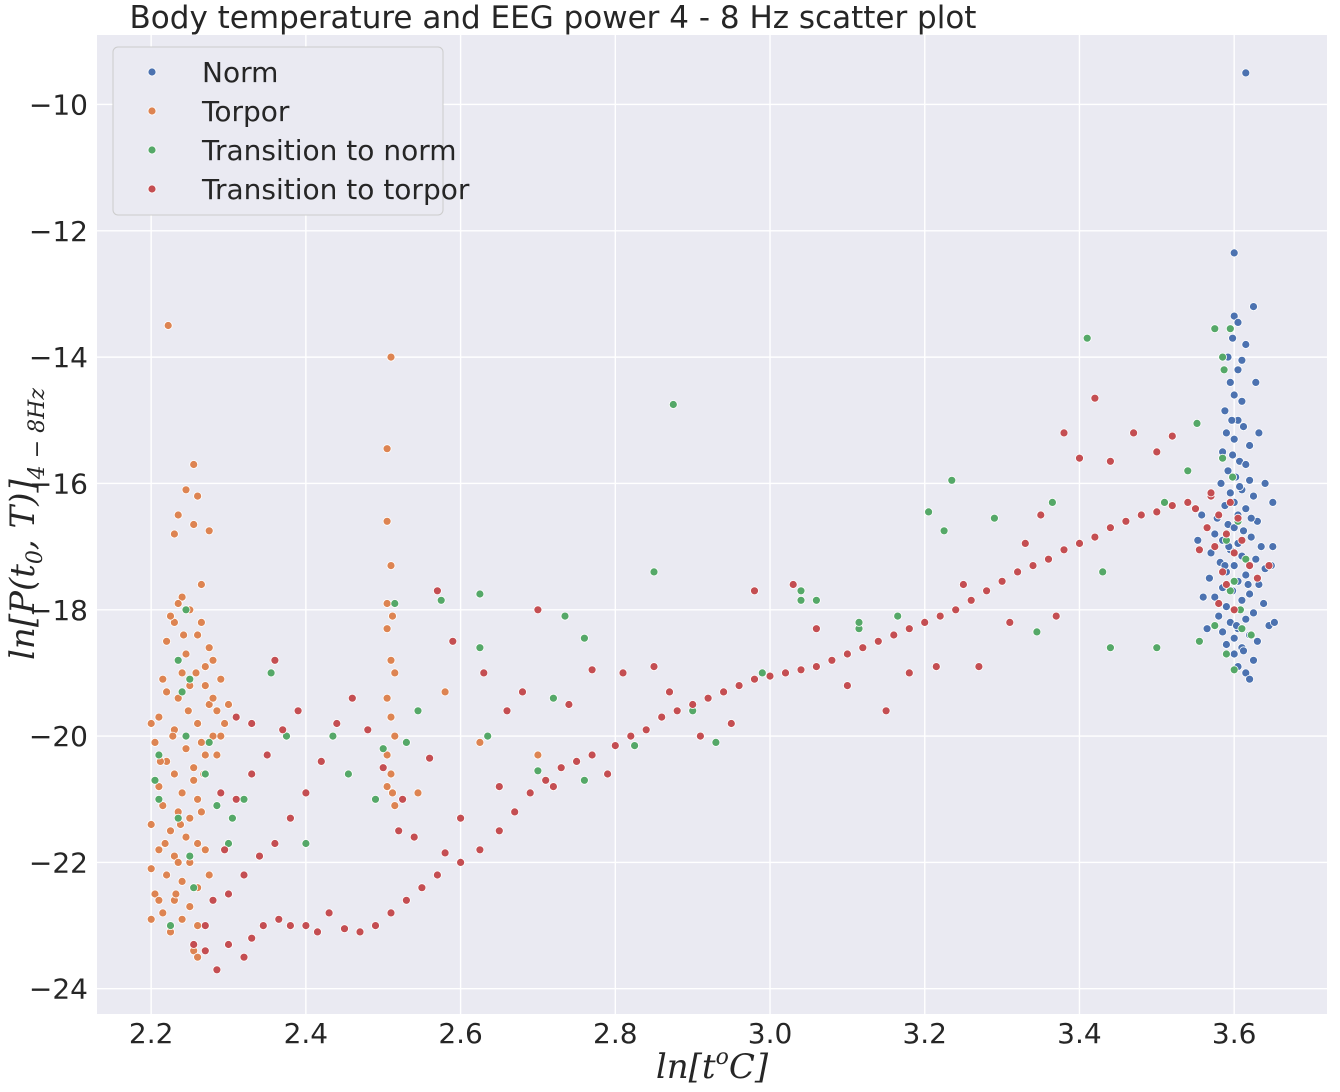 This screenshot has height=1092, width=1340. Describe the element at coordinates (1236, 376) in the screenshot. I see `series-norm` at that location.